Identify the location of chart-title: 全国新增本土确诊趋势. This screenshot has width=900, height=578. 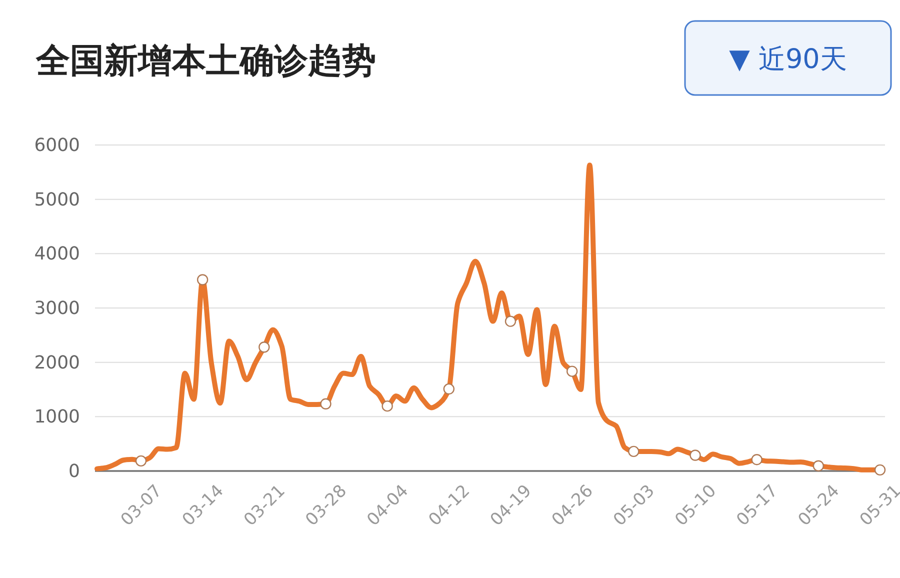
(205, 61).